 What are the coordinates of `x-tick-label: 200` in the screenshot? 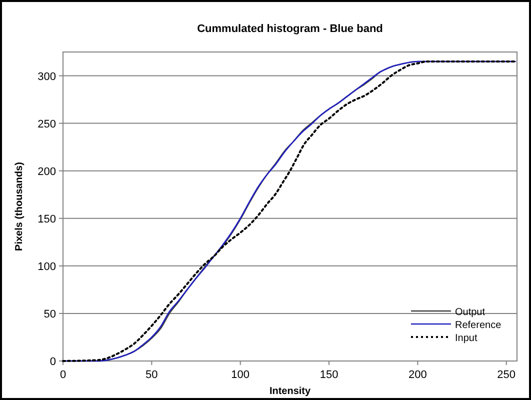 It's located at (417, 375).